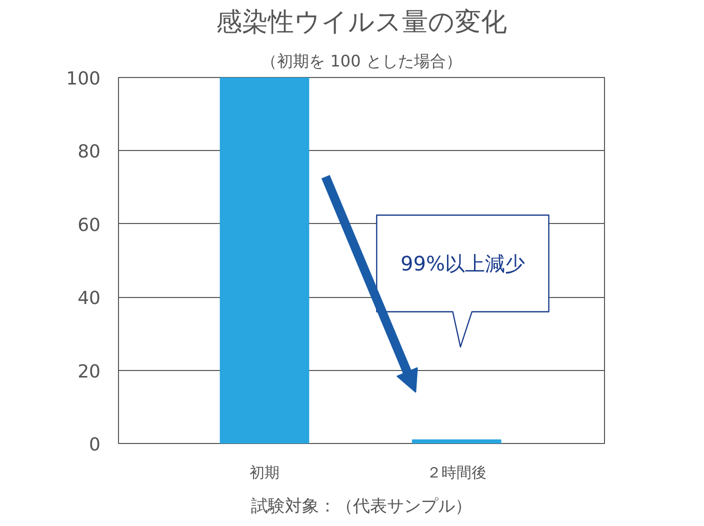 The width and height of the screenshot is (704, 526). What do you see at coordinates (361, 61) in the screenshot?
I see `chart-subtitle: （初期を 100 とした場合）` at bounding box center [361, 61].